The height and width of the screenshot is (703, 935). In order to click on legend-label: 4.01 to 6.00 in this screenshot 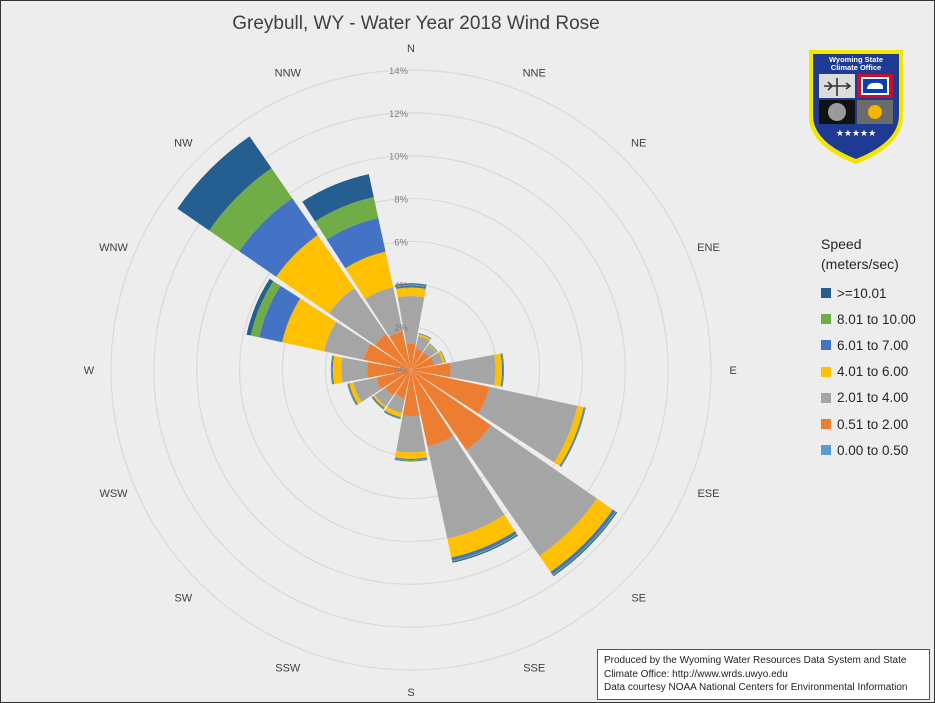, I will do `click(873, 372)`.